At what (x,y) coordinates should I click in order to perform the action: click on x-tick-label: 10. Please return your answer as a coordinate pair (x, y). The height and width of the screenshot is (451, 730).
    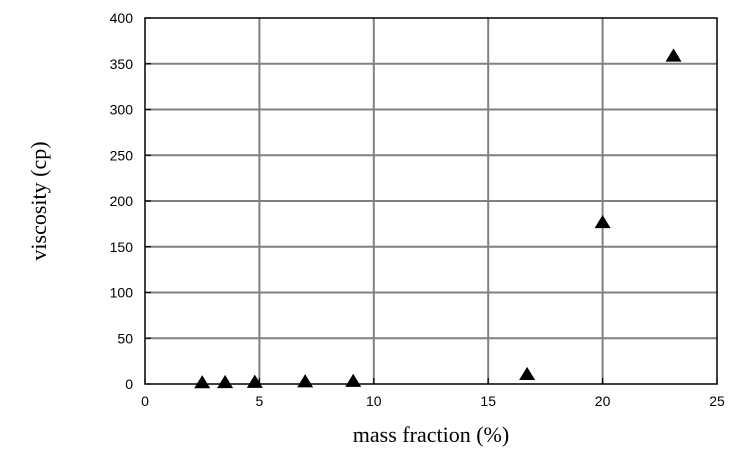
    Looking at the image, I should click on (374, 401).